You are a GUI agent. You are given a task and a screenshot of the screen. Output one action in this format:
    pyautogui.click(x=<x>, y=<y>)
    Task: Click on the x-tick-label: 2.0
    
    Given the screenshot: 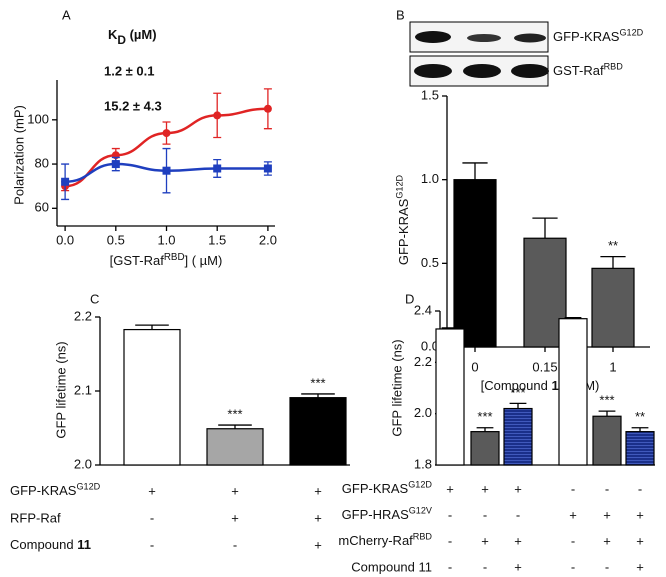 What is the action you would take?
    pyautogui.click(x=268, y=239)
    